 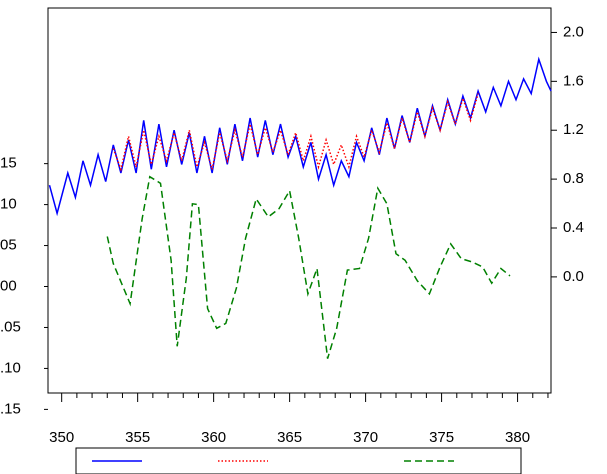 I want to click on legend-box, so click(x=298, y=460).